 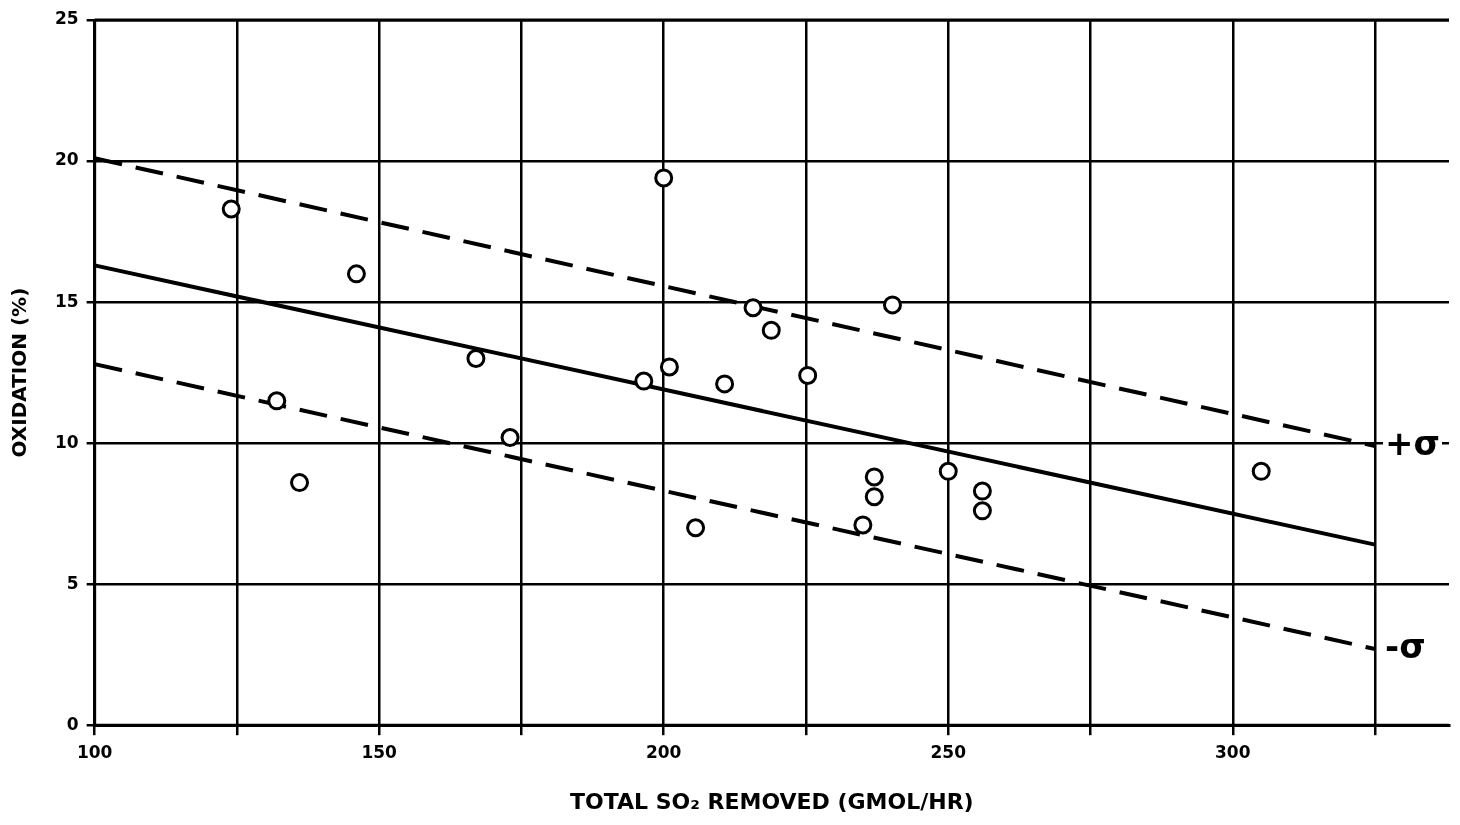 I want to click on y-tick-label: 25, so click(x=66, y=18).